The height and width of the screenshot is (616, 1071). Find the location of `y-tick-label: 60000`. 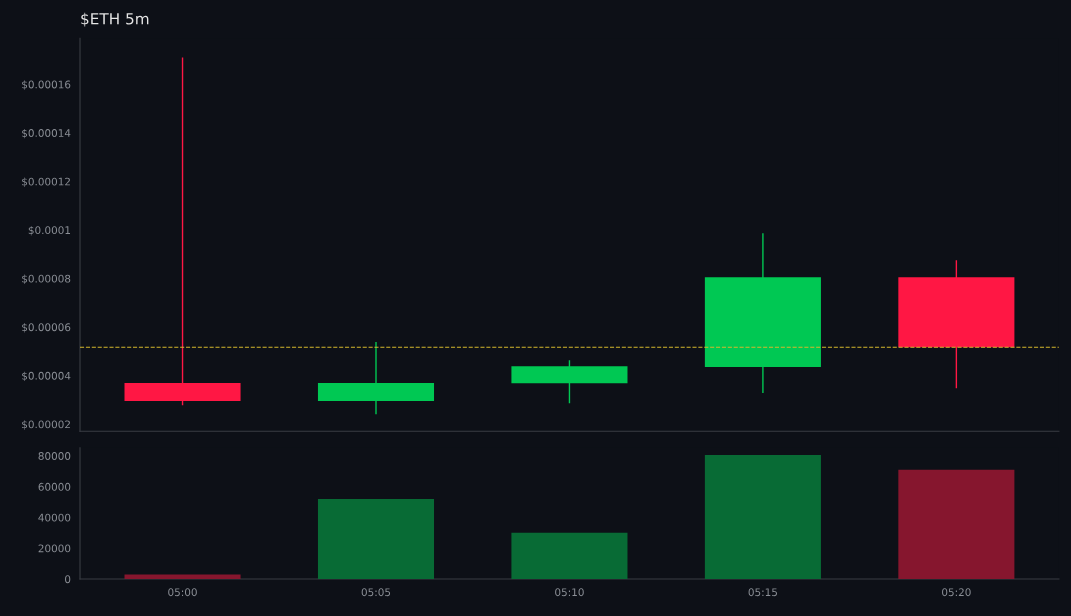

y-tick-label: 60000 is located at coordinates (54, 486).